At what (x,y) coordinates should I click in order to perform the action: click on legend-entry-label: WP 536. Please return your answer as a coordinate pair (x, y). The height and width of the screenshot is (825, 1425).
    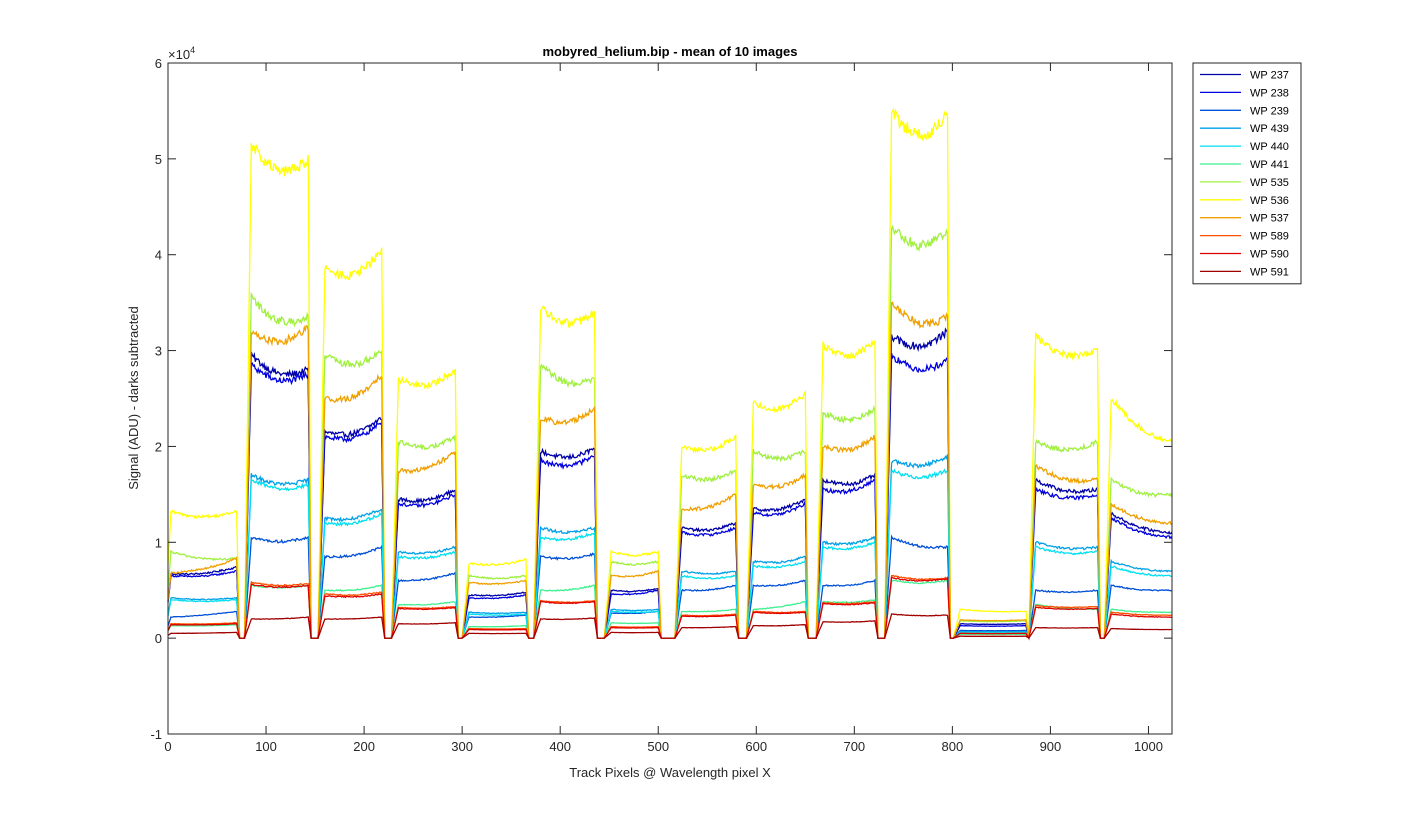
    Looking at the image, I should click on (1269, 201).